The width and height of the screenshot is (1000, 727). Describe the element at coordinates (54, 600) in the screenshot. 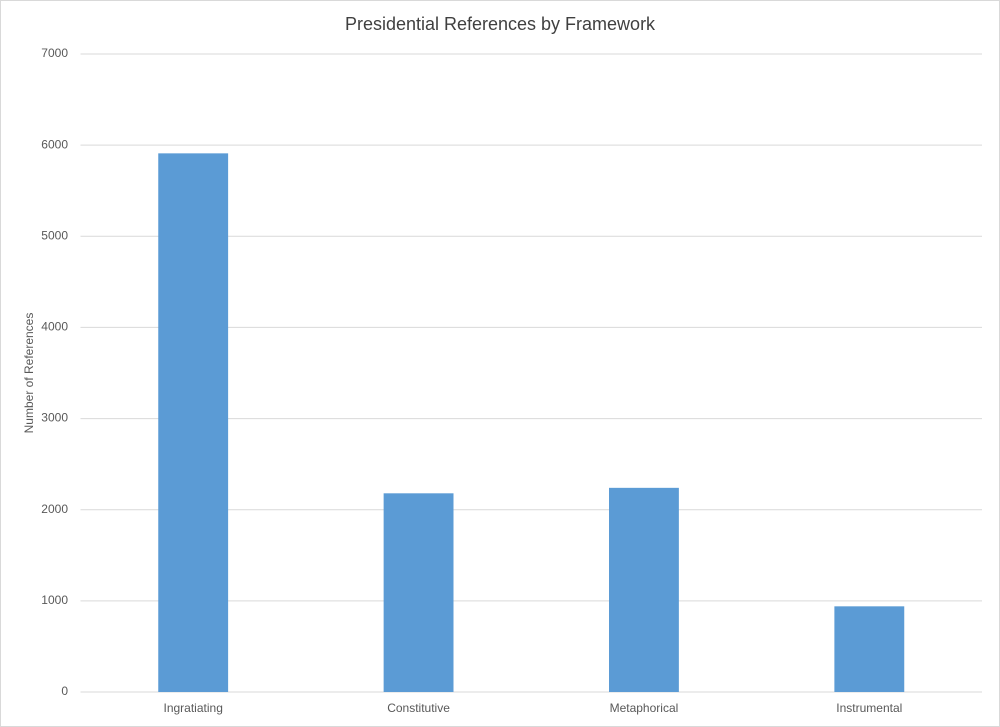

I see `y-tick-label: 1000` at that location.